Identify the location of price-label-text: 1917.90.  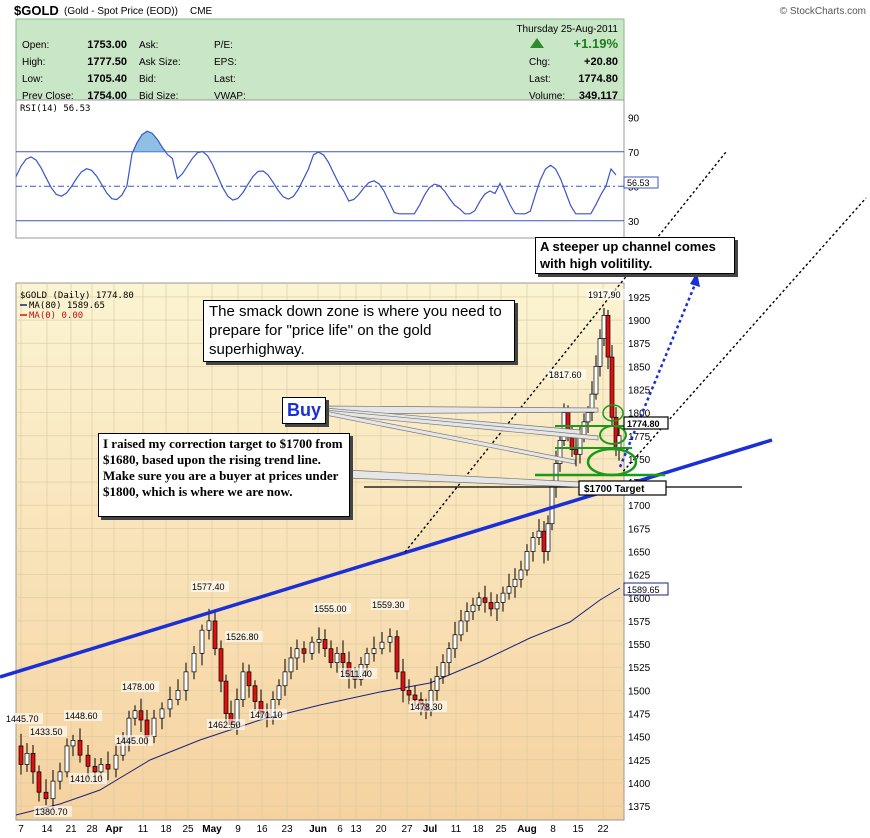
(604, 295).